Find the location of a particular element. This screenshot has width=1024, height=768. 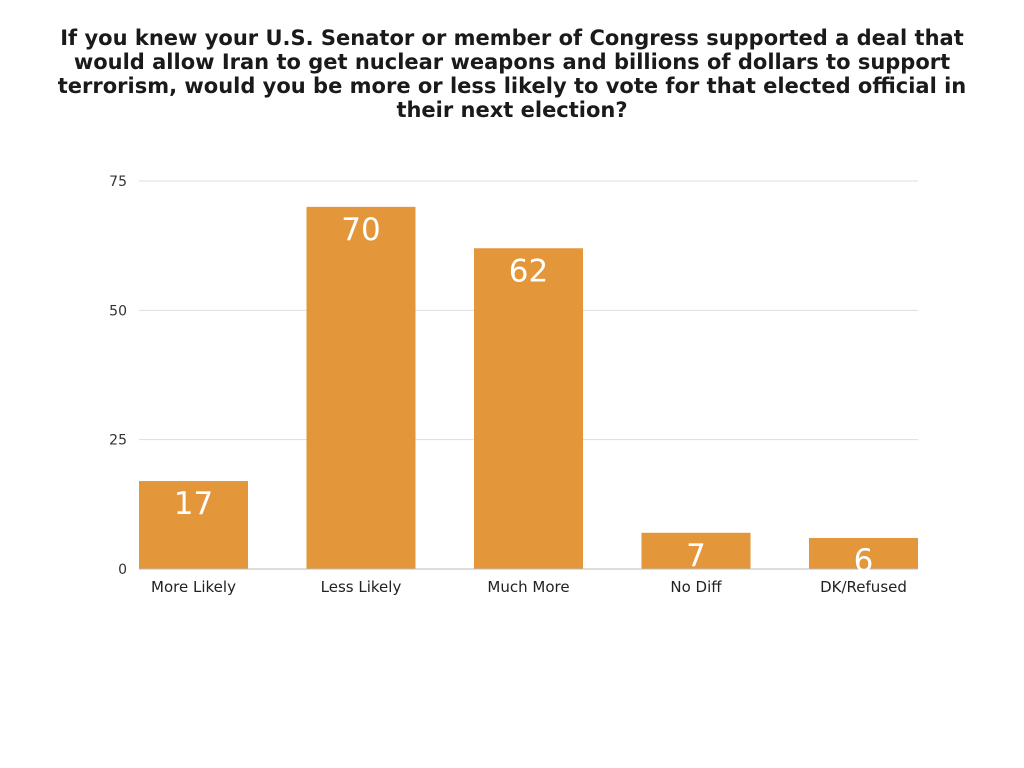

y-tick-label: 0 is located at coordinates (122, 570).